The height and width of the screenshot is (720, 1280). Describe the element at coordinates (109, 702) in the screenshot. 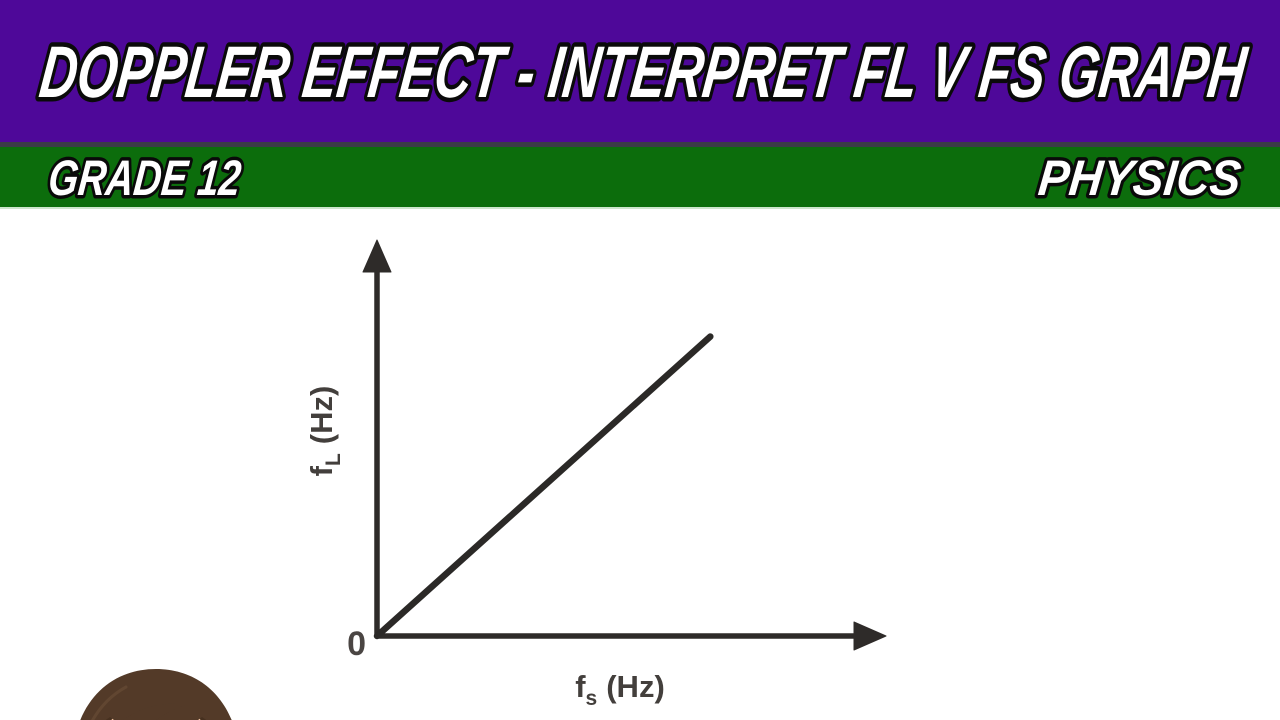

I see `avatar-hair-highlights` at that location.